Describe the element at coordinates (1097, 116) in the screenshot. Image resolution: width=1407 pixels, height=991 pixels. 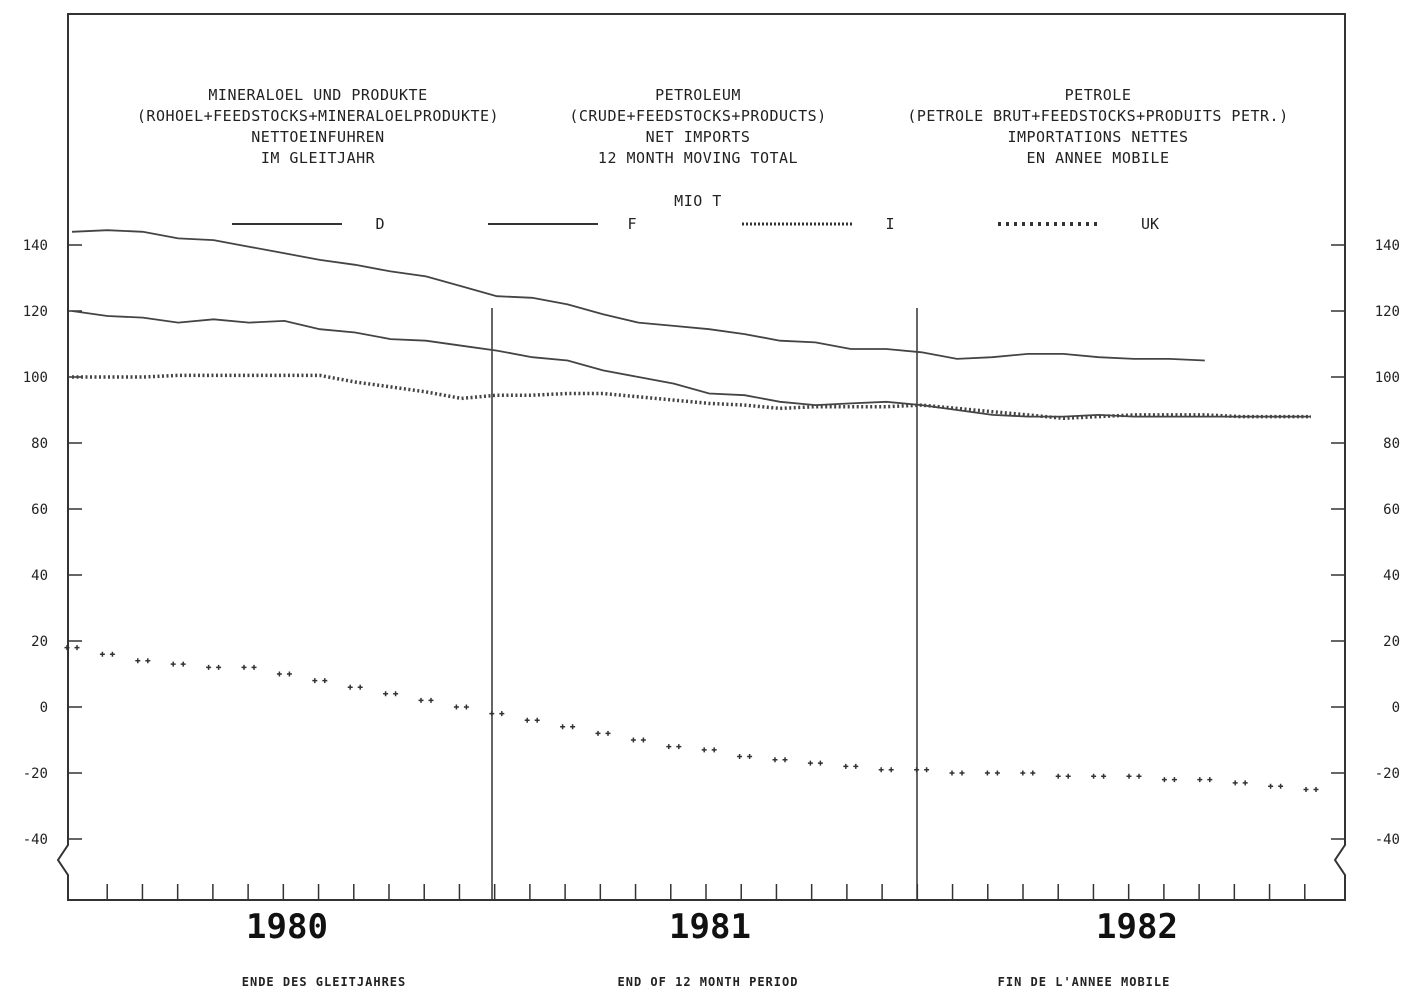
I see `title-line-2-1: (PETROLE BRUT+FEEDSTOCKS+PRODUITS PETR.)` at that location.